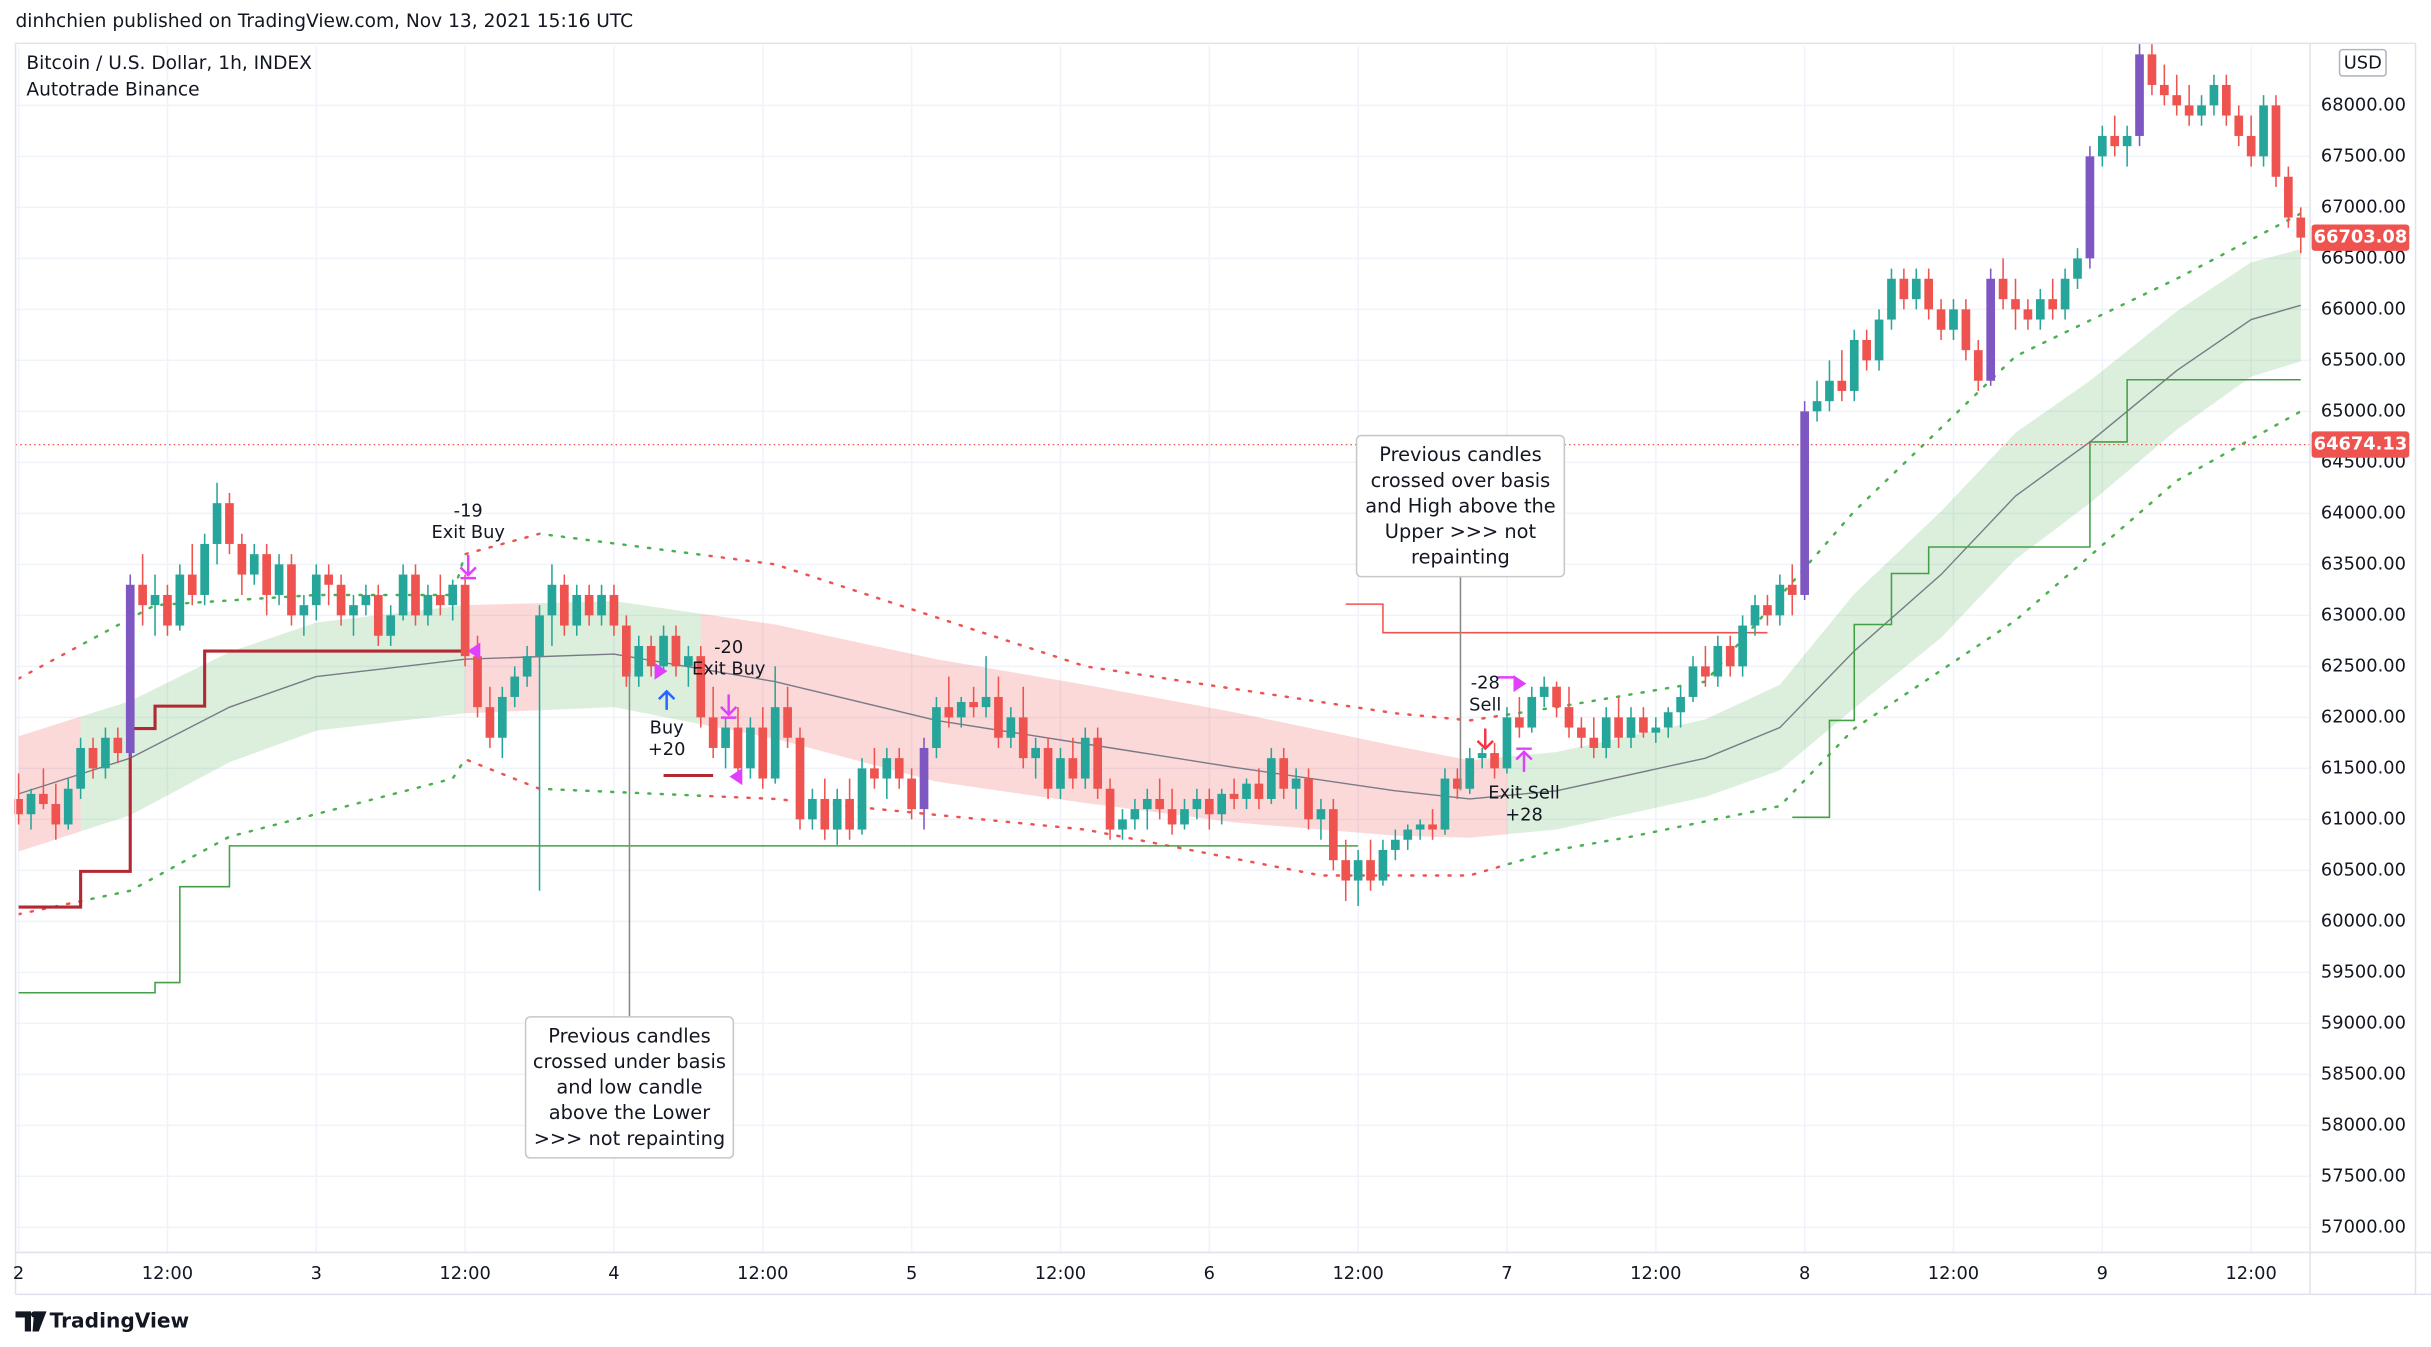 The image size is (2431, 1347). Describe the element at coordinates (1460, 557) in the screenshot. I see `callout-text: repainting` at that location.